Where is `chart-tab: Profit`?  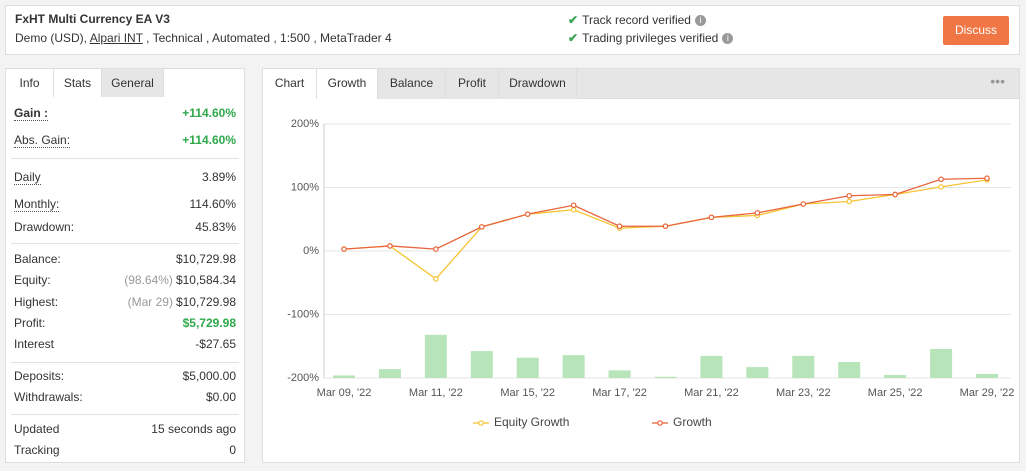 chart-tab: Profit is located at coordinates (472, 84).